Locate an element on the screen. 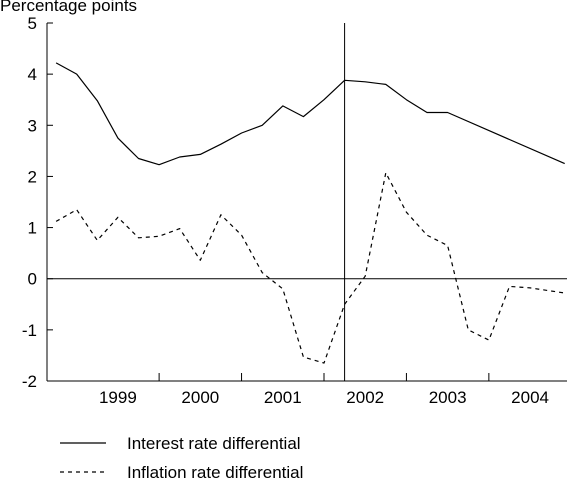 This screenshot has width=567, height=482. x-tick-label: 2000 is located at coordinates (200, 397).